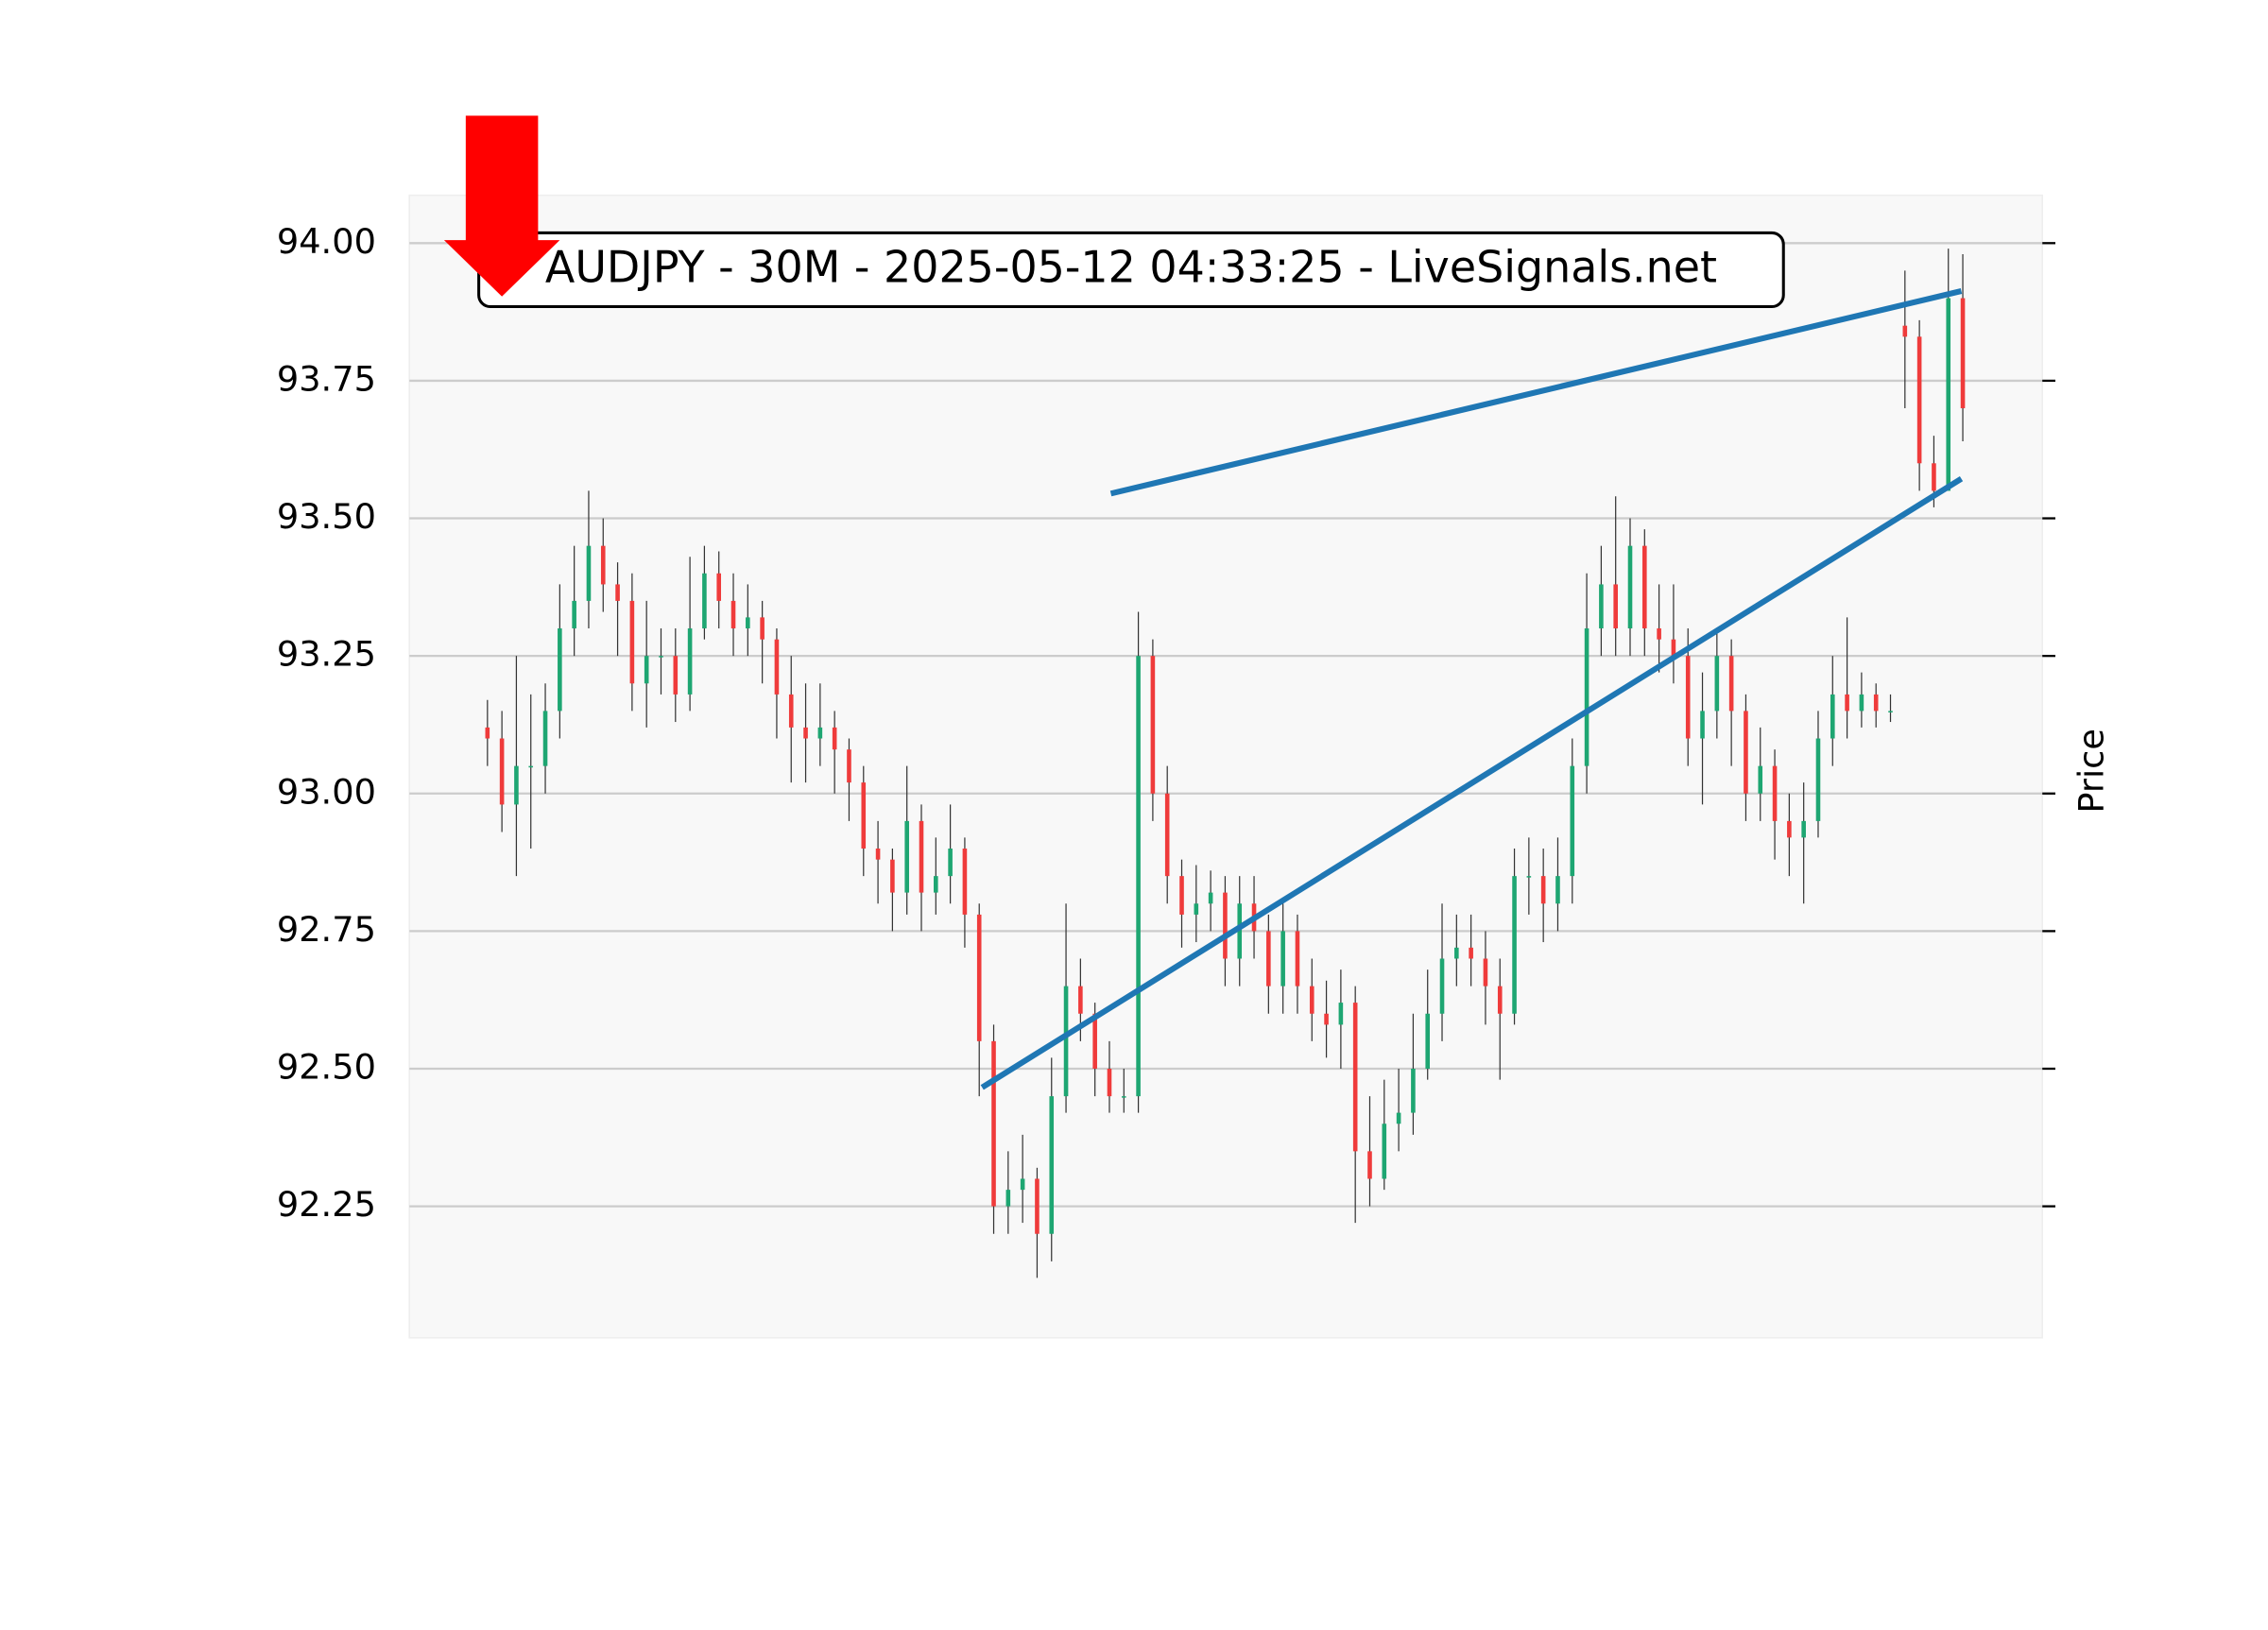  I want to click on y-tick-label: 93.00, so click(326, 792).